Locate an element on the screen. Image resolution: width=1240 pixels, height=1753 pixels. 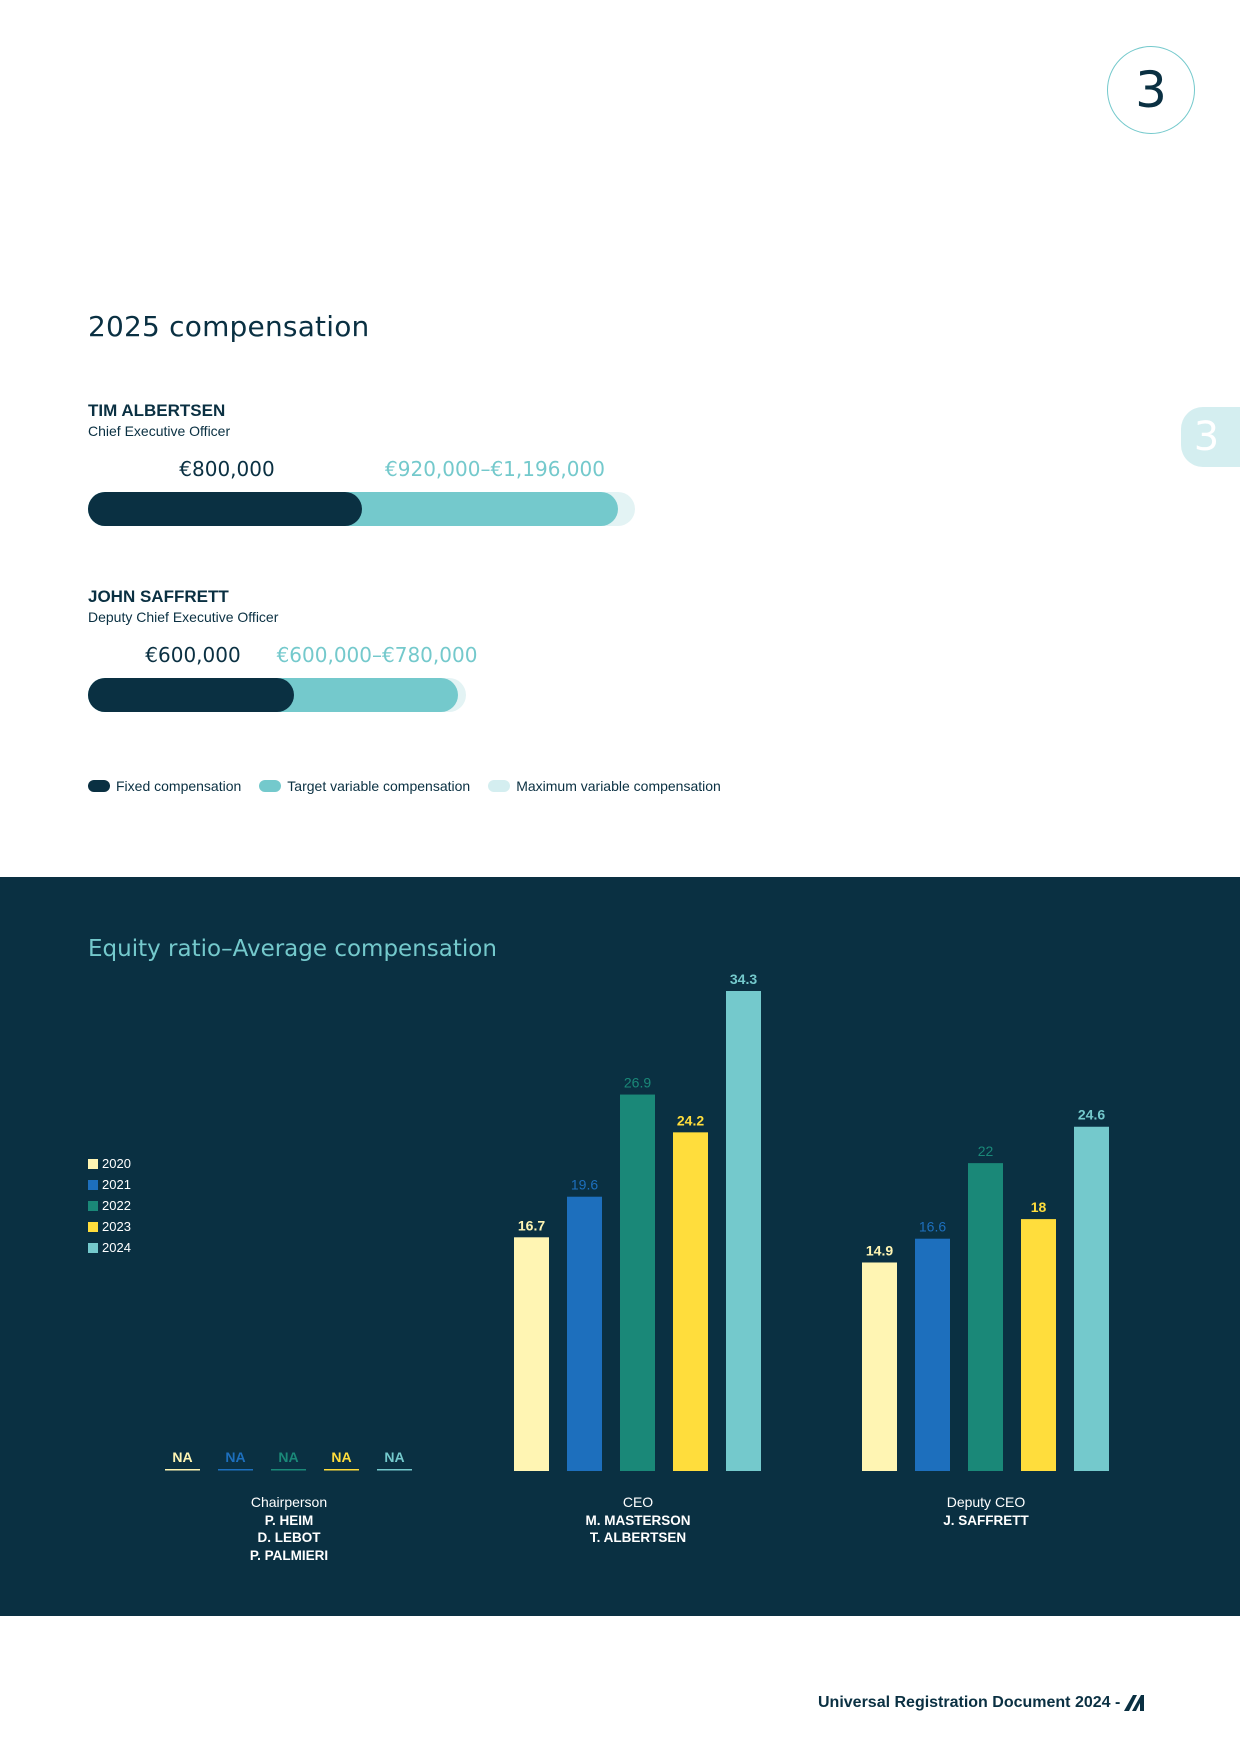
executive-name: JOHN SAFFRETT is located at coordinates (158, 596).